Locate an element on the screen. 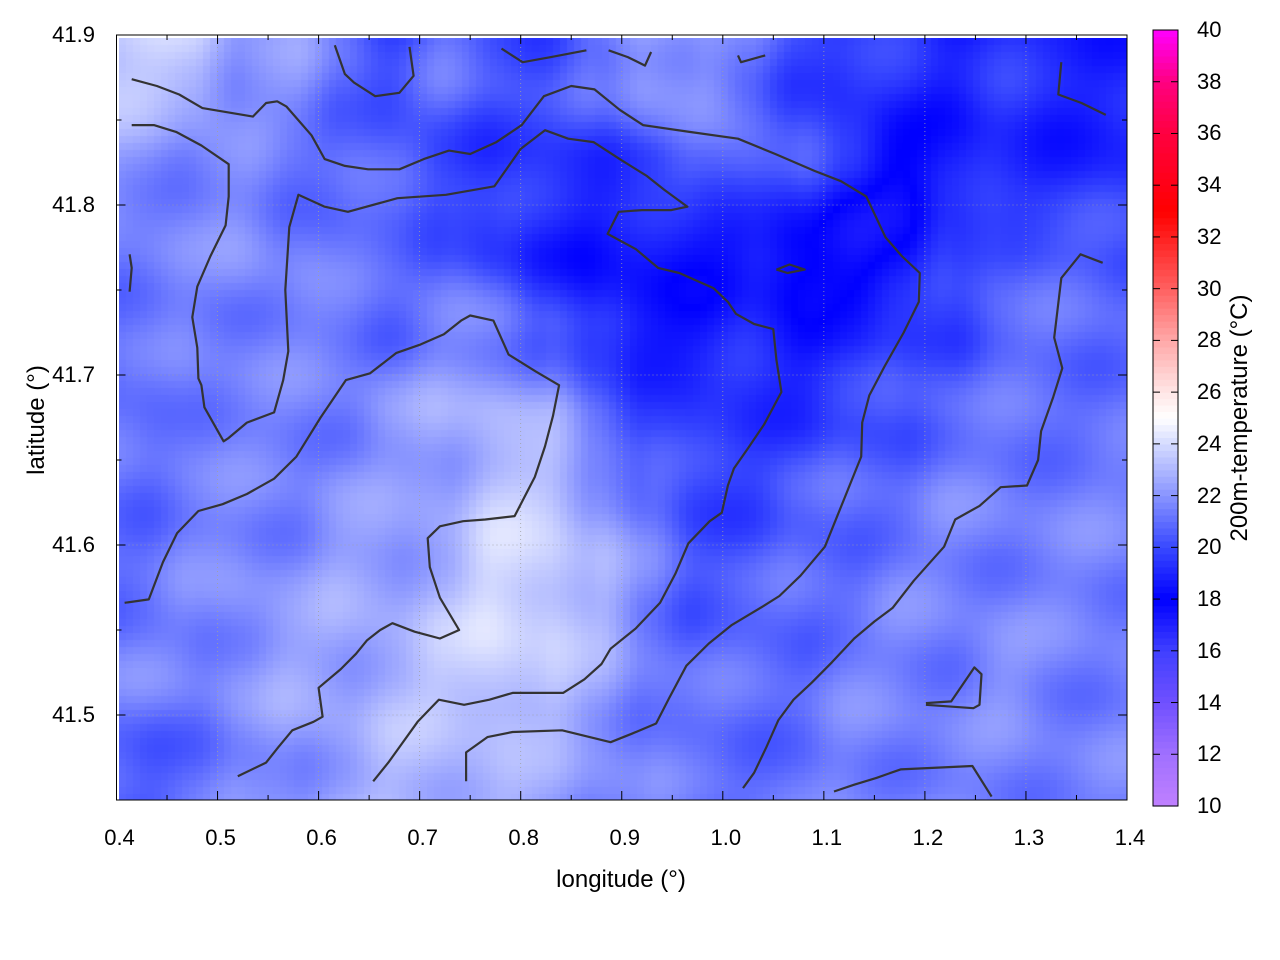 This screenshot has width=1280, height=960. colorbar-tick-label: 40 is located at coordinates (1209, 29).